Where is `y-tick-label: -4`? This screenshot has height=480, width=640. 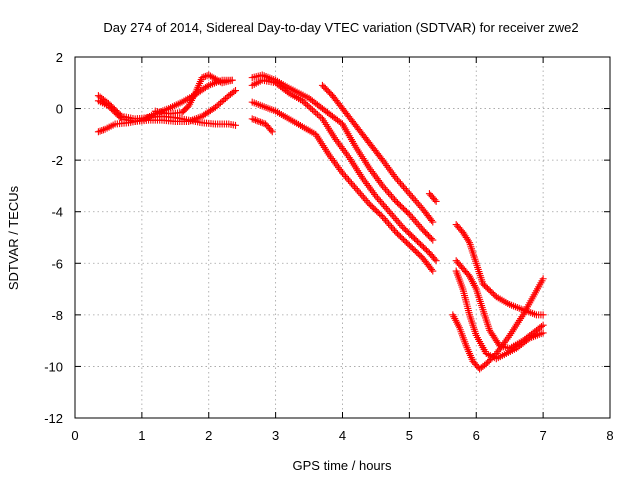 y-tick-label: -4 is located at coordinates (57, 212).